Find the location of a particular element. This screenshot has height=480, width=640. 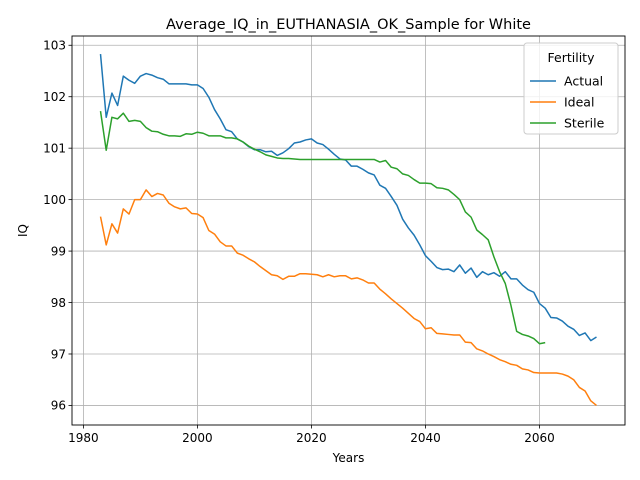

legend-label-actual: Actual is located at coordinates (583, 81).